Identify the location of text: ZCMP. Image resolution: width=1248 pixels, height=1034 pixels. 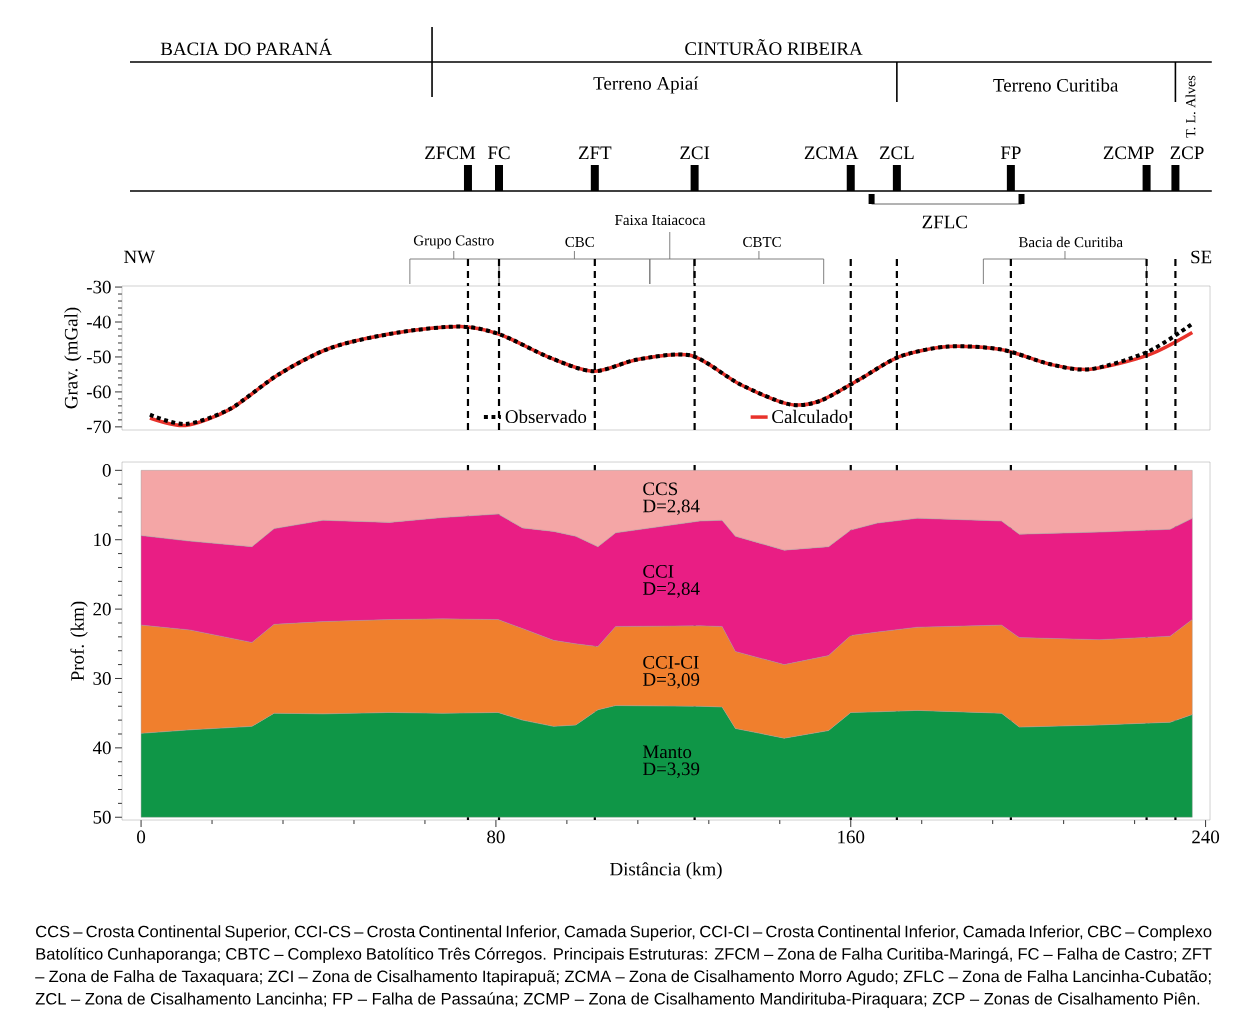
(1128, 153).